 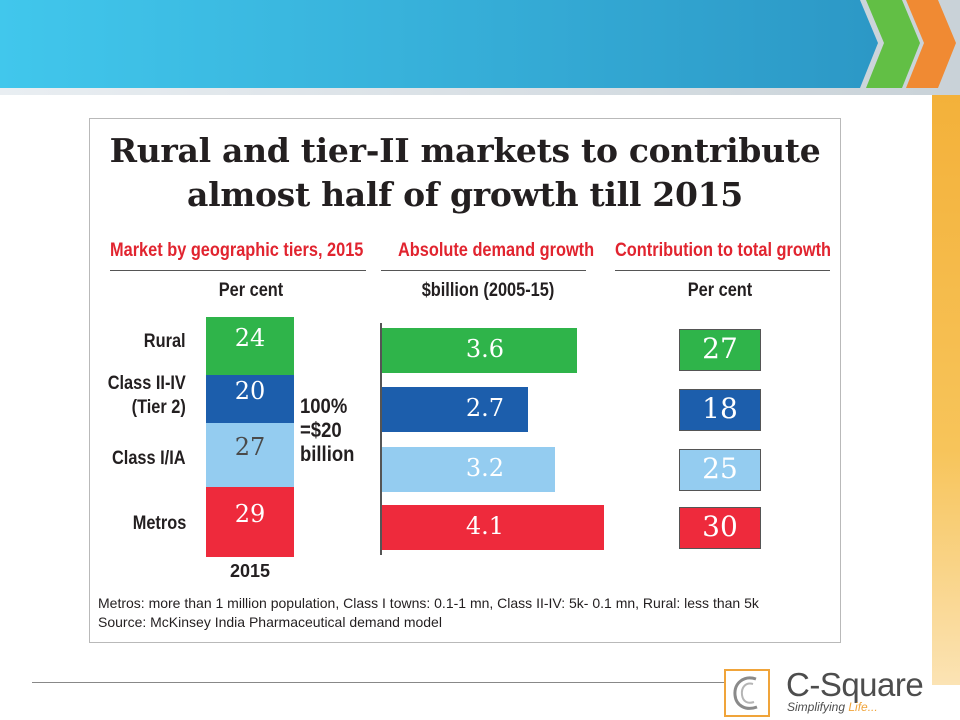 I want to click on footer-rule, so click(x=380, y=682).